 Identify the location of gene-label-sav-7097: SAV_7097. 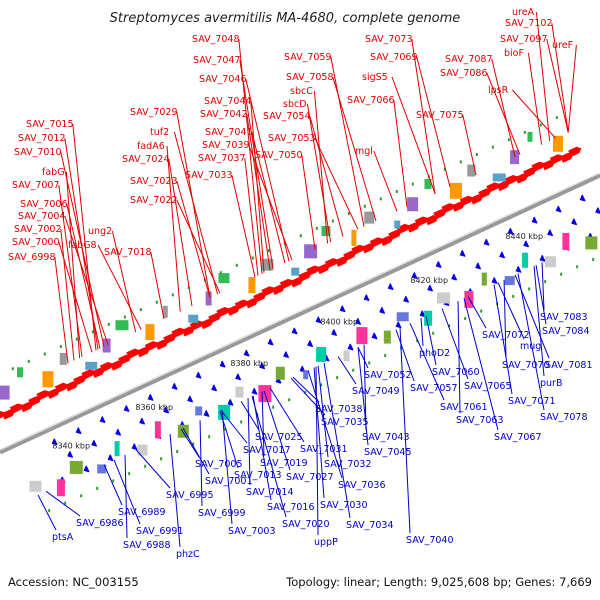
(524, 39).